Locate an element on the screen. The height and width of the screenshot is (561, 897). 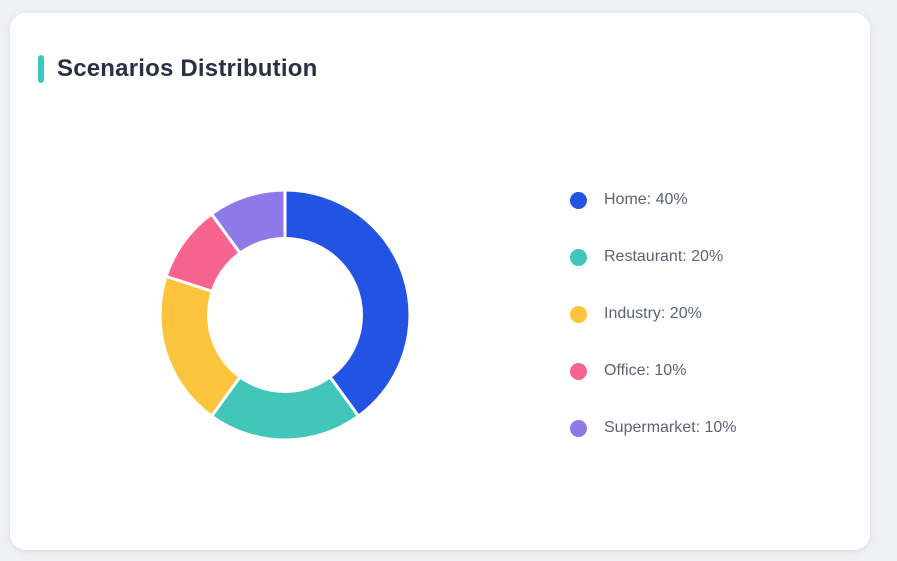
legend-item-supermarket: Supermarket: 10% is located at coordinates (653, 428).